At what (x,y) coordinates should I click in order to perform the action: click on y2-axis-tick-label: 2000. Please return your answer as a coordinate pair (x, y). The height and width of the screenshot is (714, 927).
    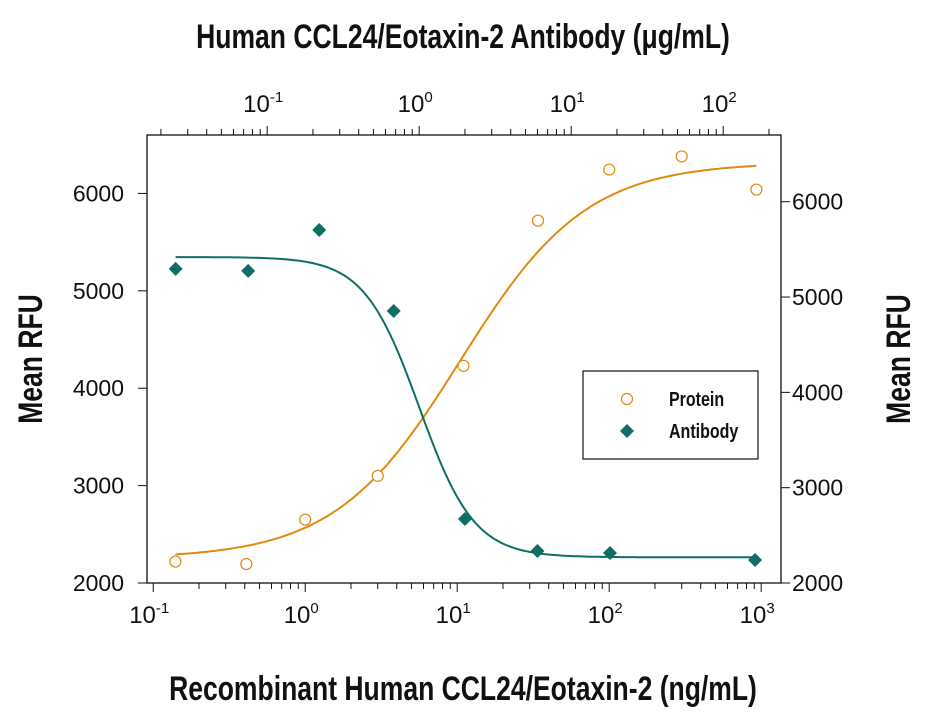
    Looking at the image, I should click on (817, 583).